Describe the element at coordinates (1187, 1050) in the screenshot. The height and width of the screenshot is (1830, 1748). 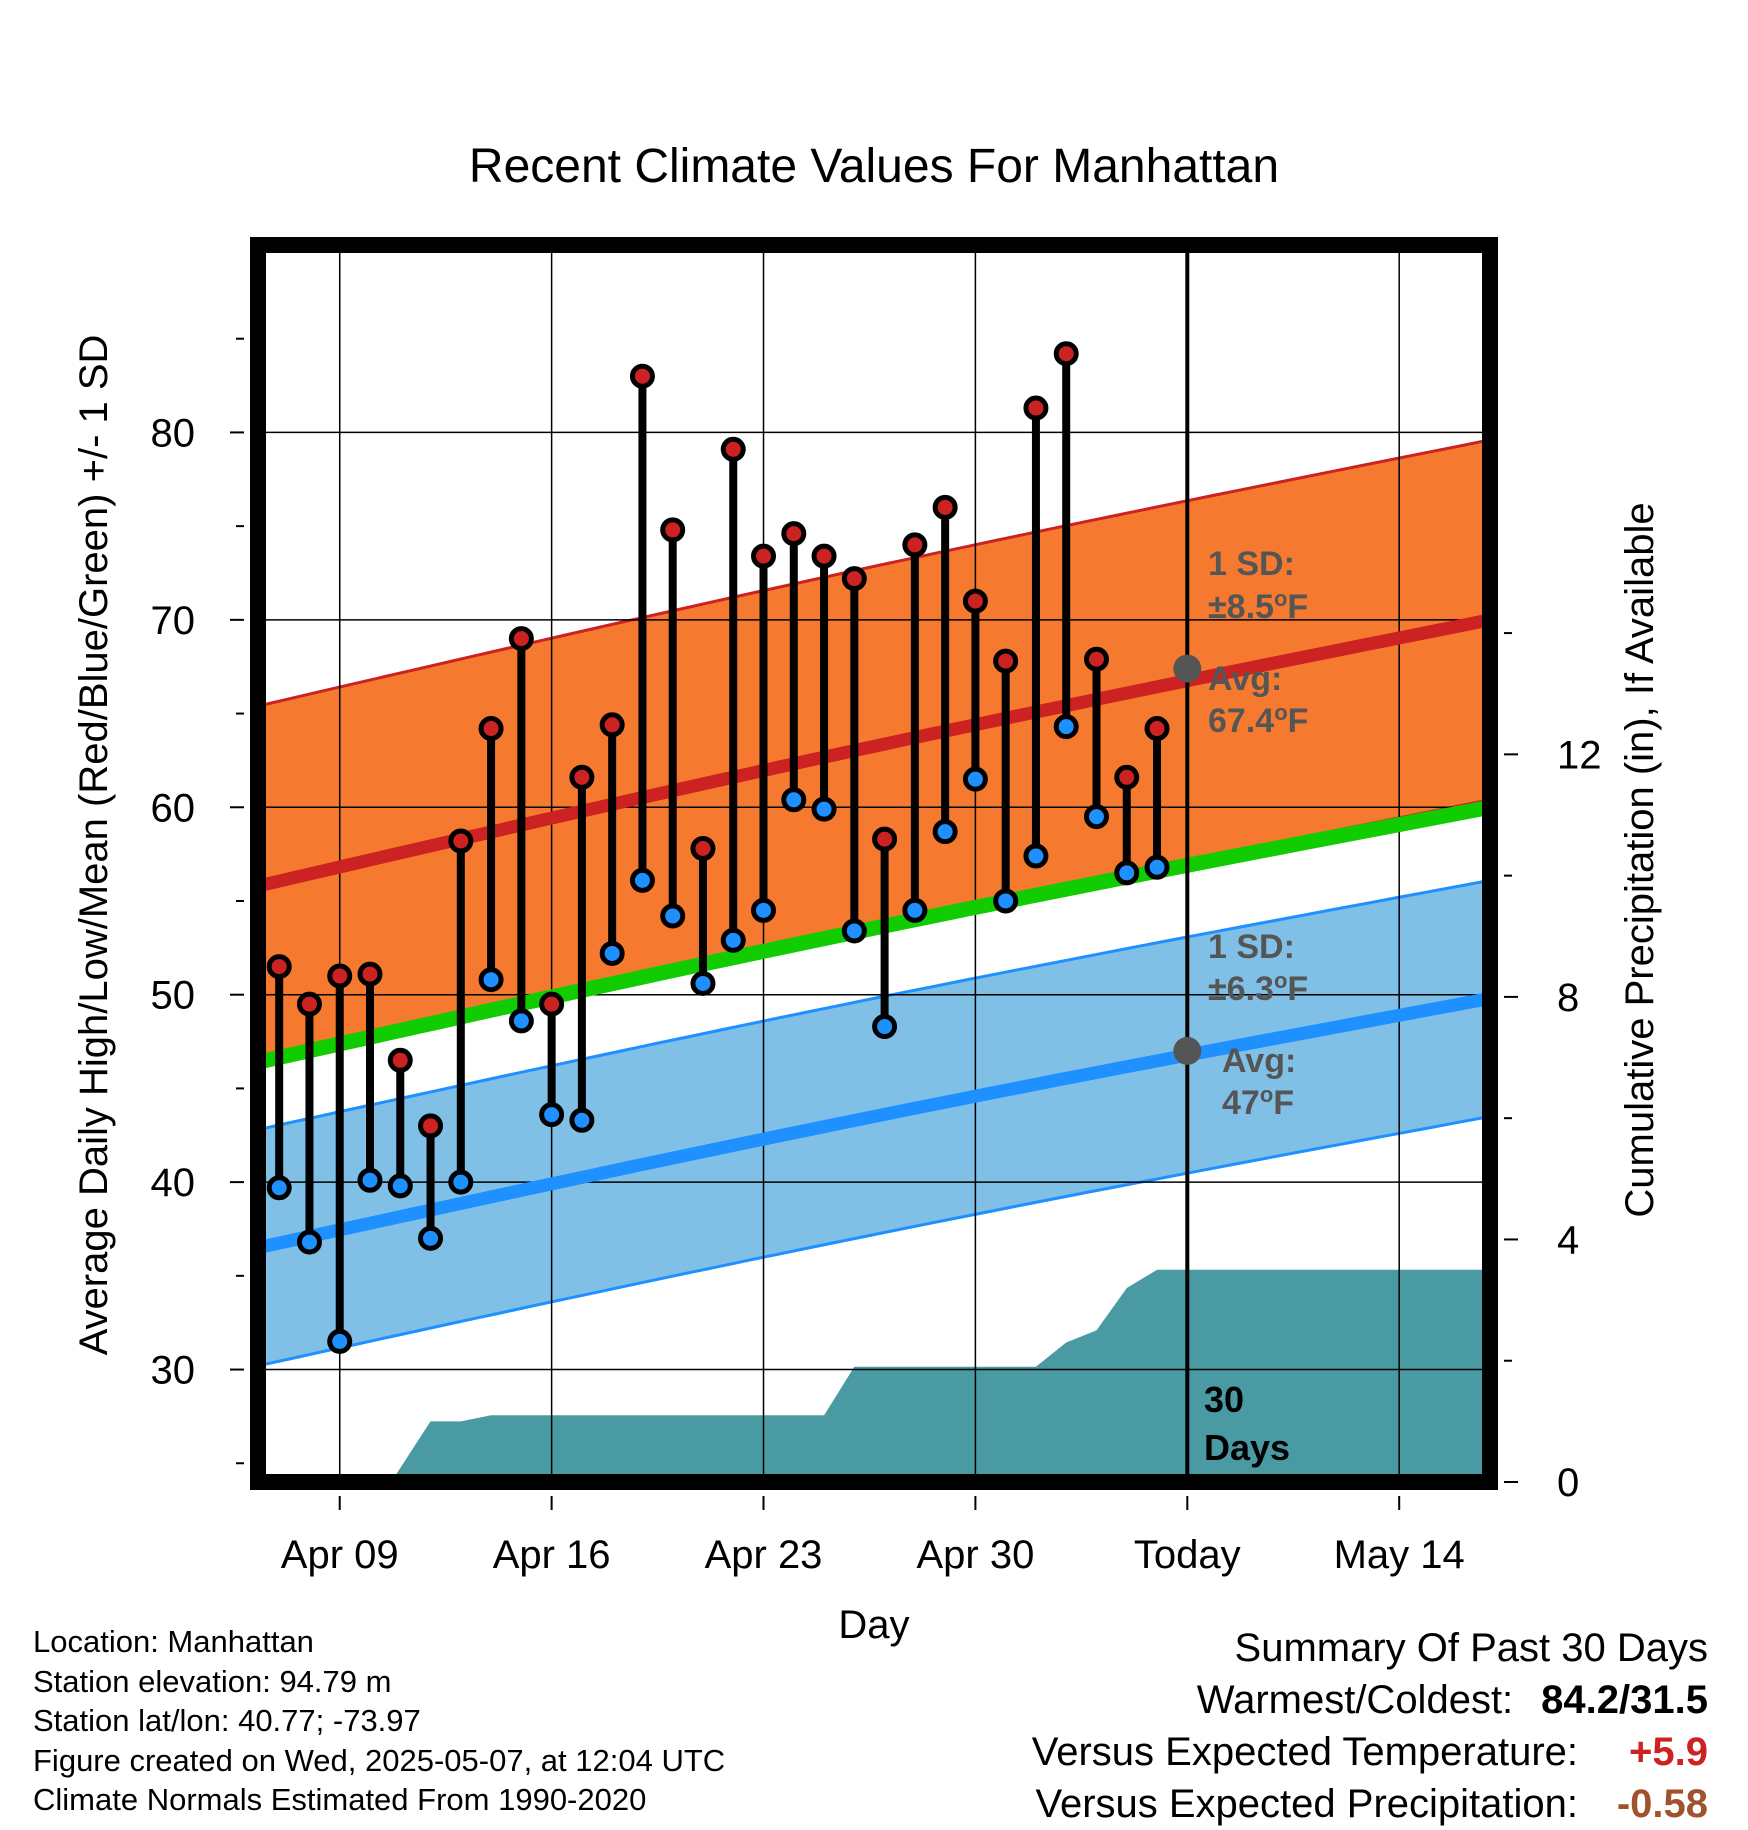
I see `today-avg-low-marker` at that location.